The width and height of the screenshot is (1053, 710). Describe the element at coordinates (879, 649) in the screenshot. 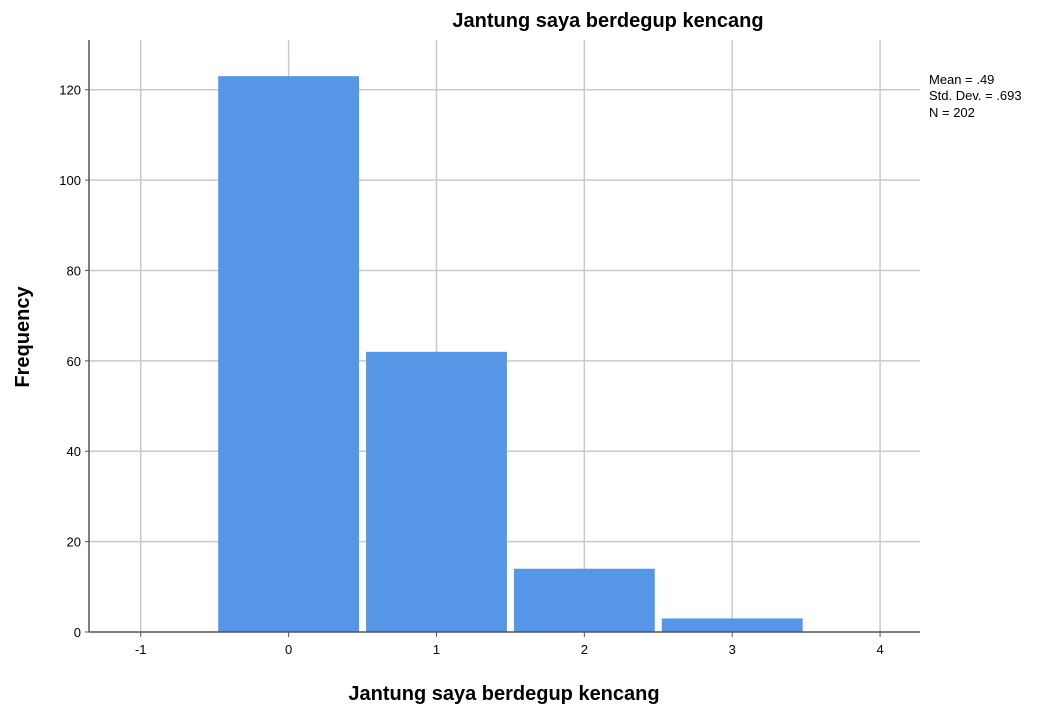

I see `x-tick-label: 4` at that location.